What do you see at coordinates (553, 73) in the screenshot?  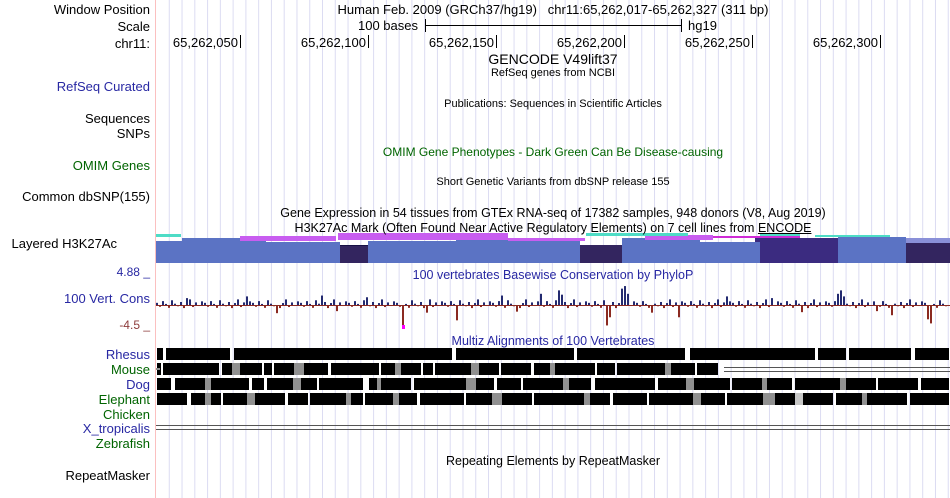 I see `track-subtitle-refseq: RefSeq genes from NCBI` at bounding box center [553, 73].